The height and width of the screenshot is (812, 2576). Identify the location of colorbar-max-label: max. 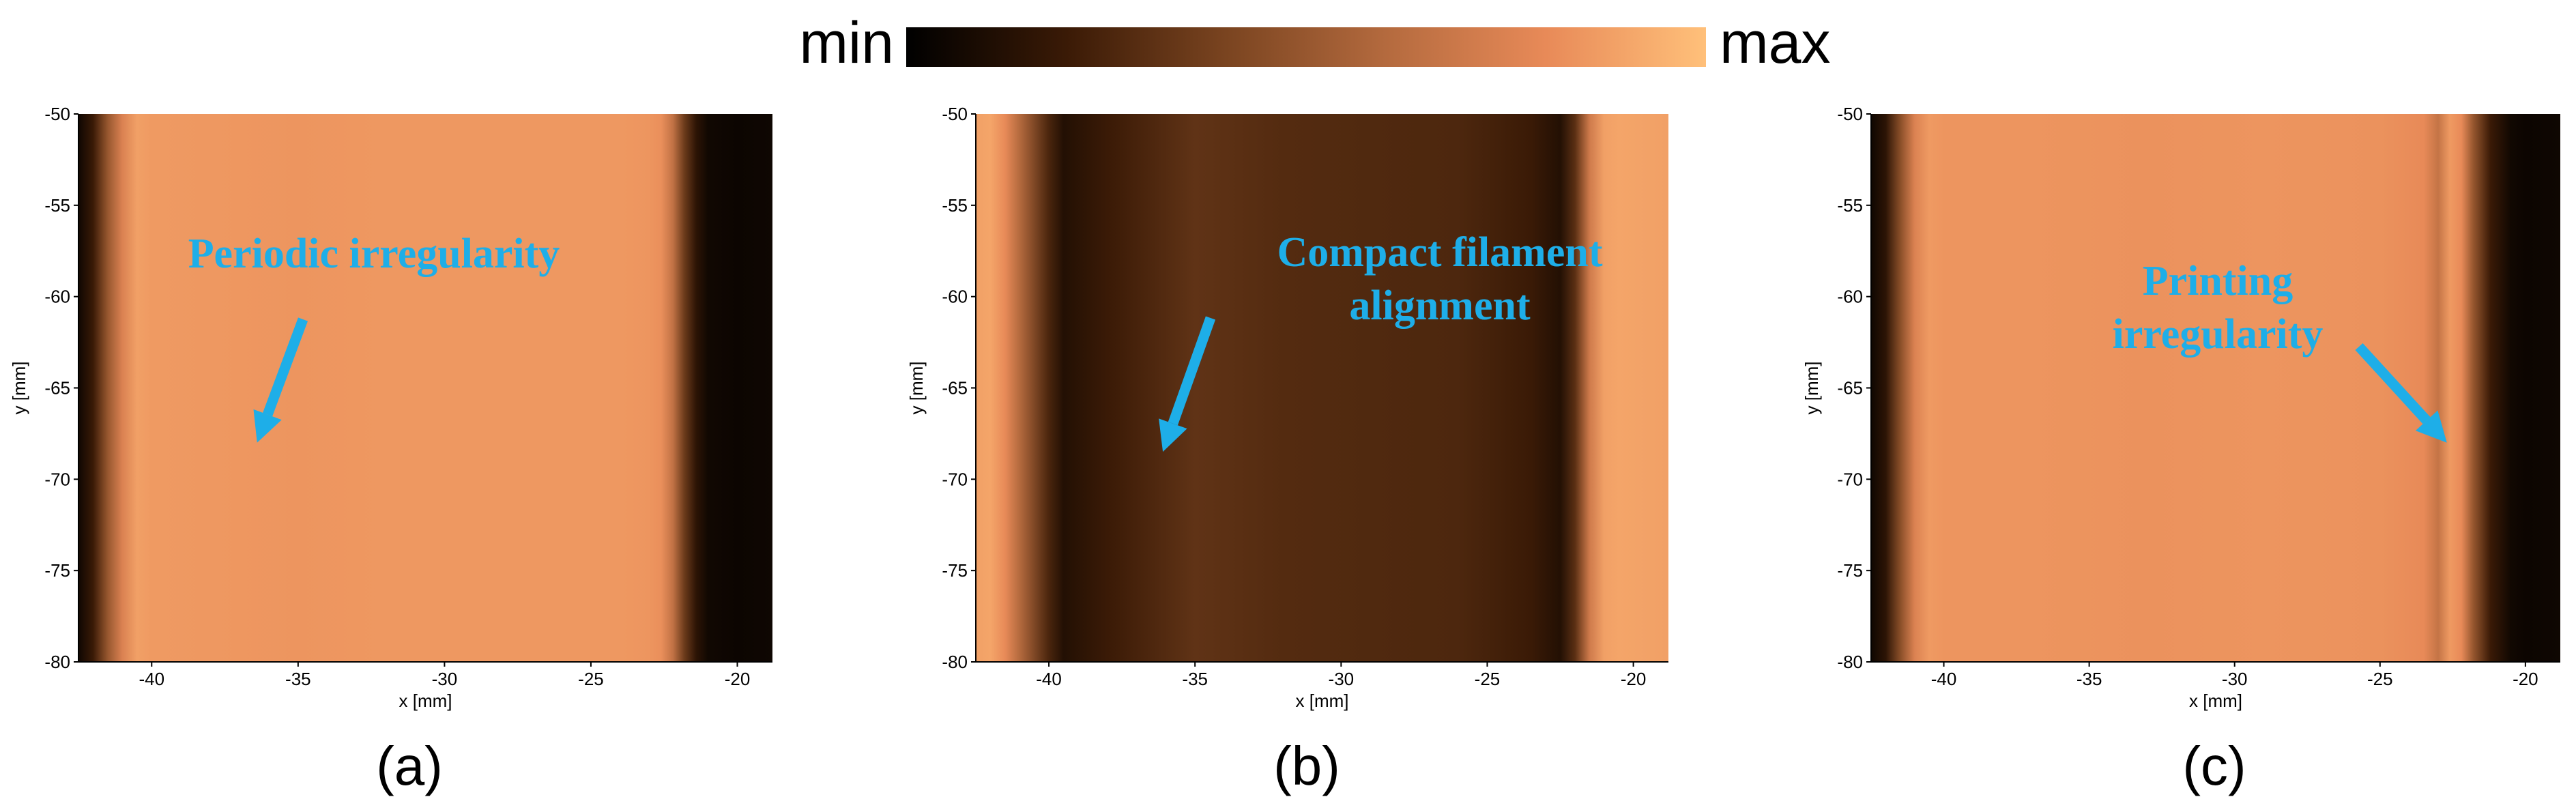
(1775, 43).